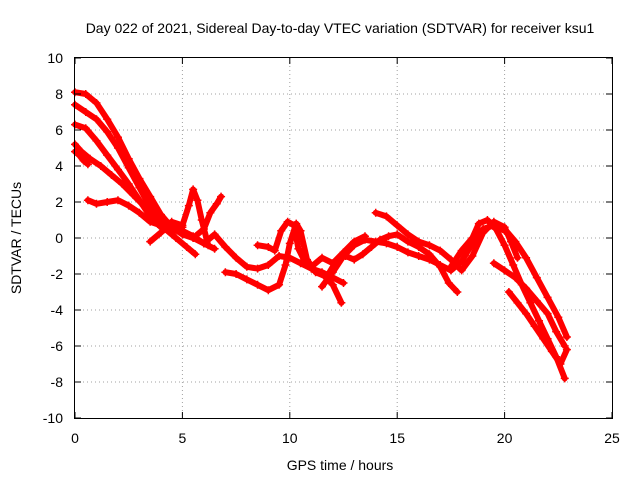 The height and width of the screenshot is (480, 640). What do you see at coordinates (59, 166) in the screenshot?
I see `y-tick-label: 4` at bounding box center [59, 166].